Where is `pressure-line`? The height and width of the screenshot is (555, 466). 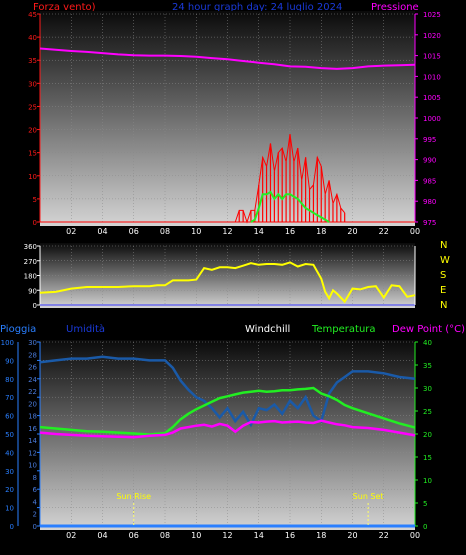
pressure-line is located at coordinates (227, 58).